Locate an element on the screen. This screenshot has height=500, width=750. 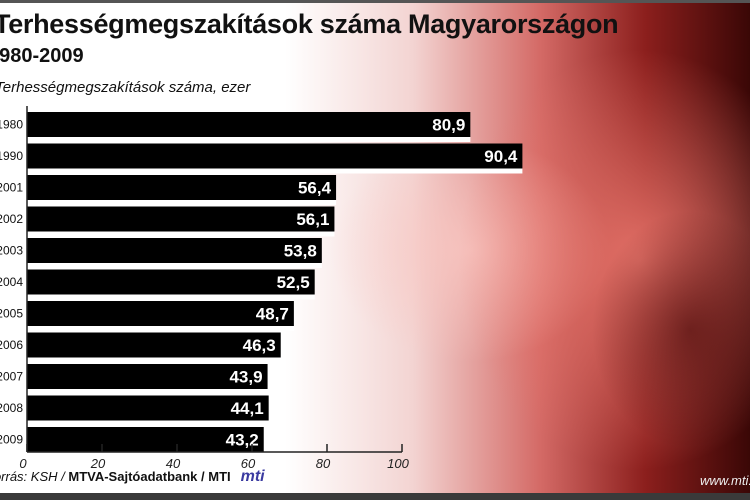
source-credit: Forrás: KSH / MTVA-Sajtóadatbank / MTI is located at coordinates (115, 476).